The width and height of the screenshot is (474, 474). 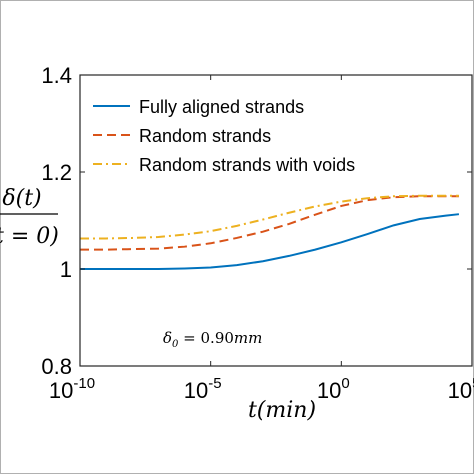 I want to click on x-tick-label-0: 10⁻¹⁰, so click(x=72, y=389).